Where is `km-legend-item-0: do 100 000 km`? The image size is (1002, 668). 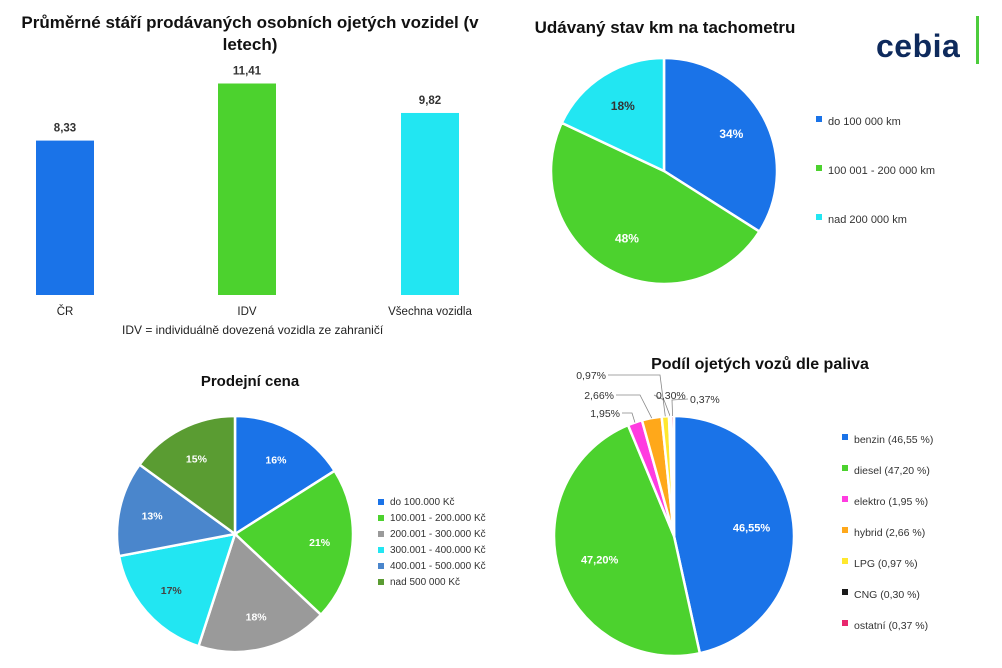
km-legend-item-0: do 100 000 km is located at coordinates (875, 140).